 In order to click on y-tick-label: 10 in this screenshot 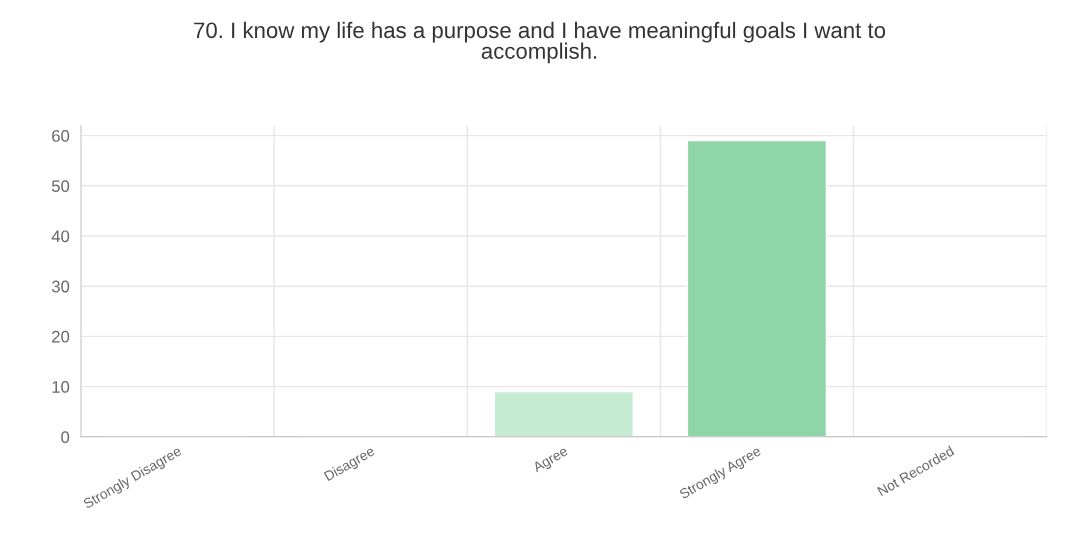, I will do `click(61, 387)`.